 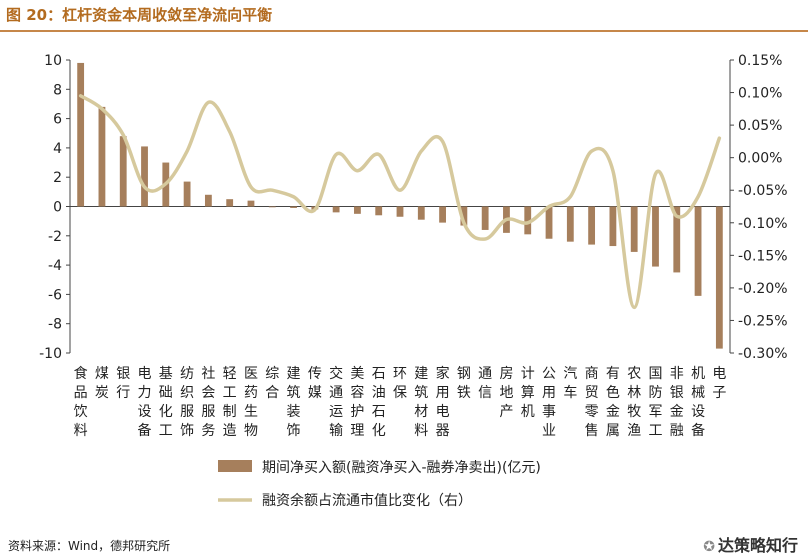 I want to click on x-tick-label-27: 农林牧渔, so click(x=634, y=402).